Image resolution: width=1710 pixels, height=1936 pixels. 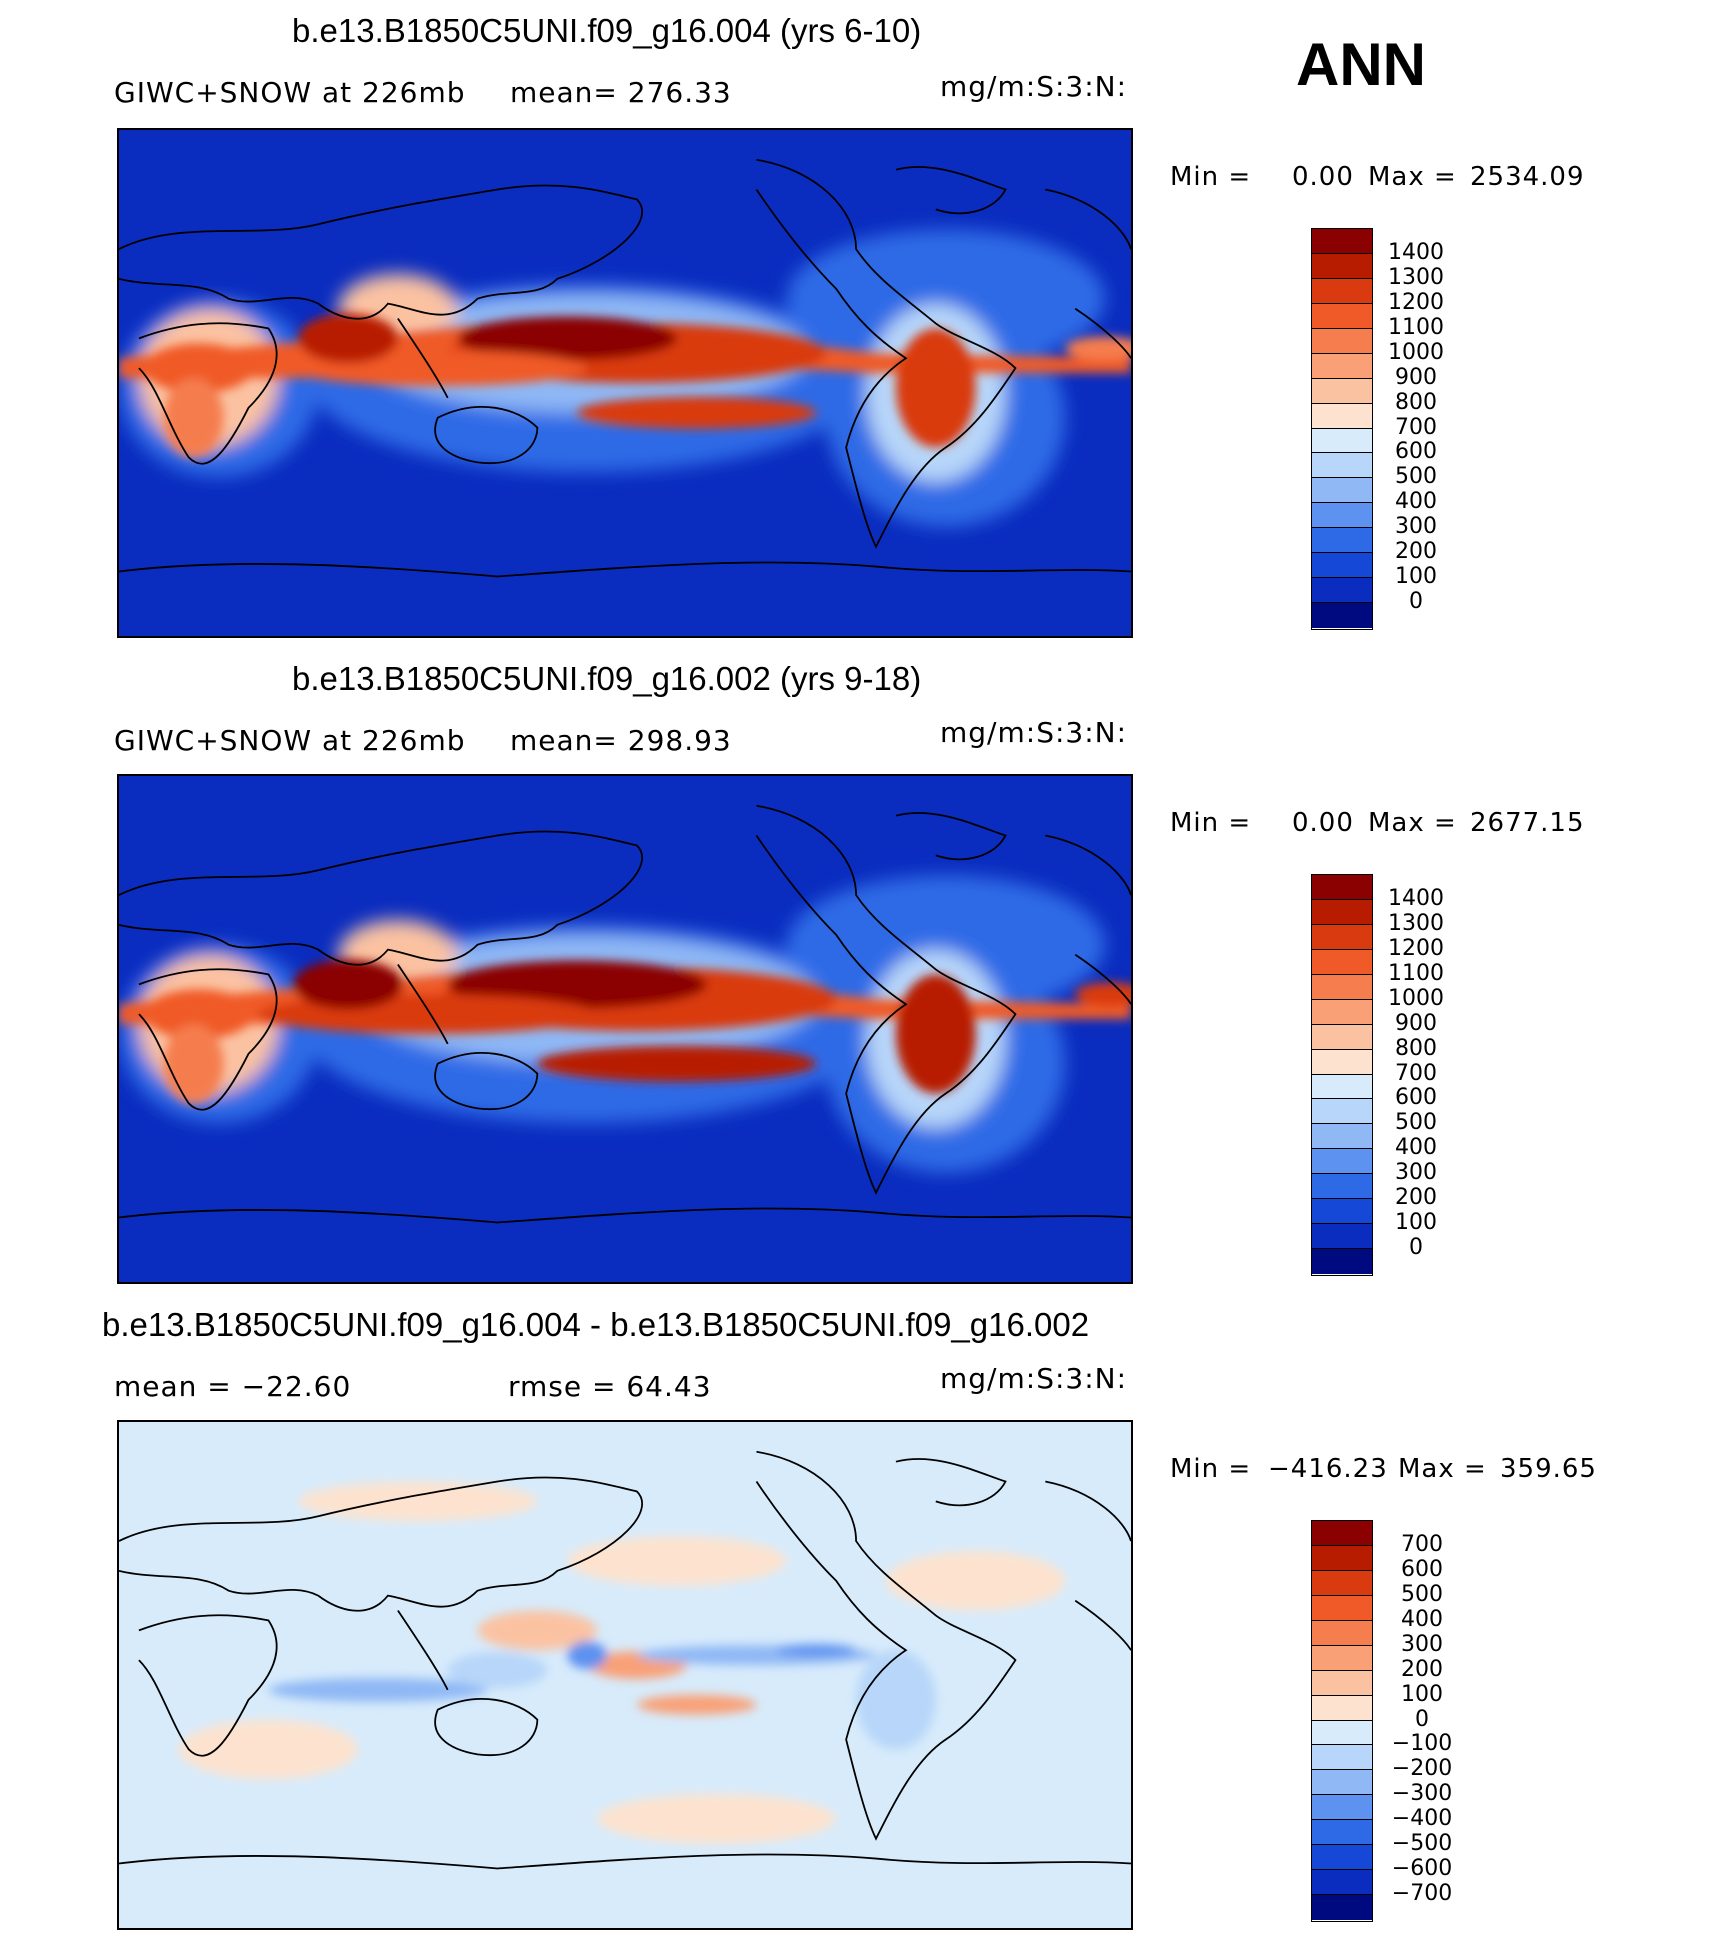 I want to click on panel2-colorbar-tick-label: 500, so click(x=1416, y=1123).